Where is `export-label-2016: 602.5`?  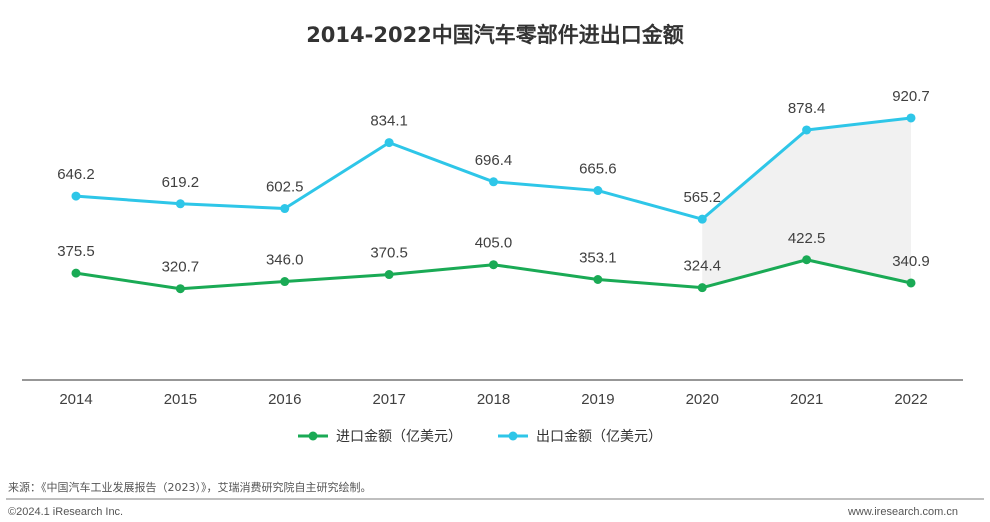 export-label-2016: 602.5 is located at coordinates (285, 187).